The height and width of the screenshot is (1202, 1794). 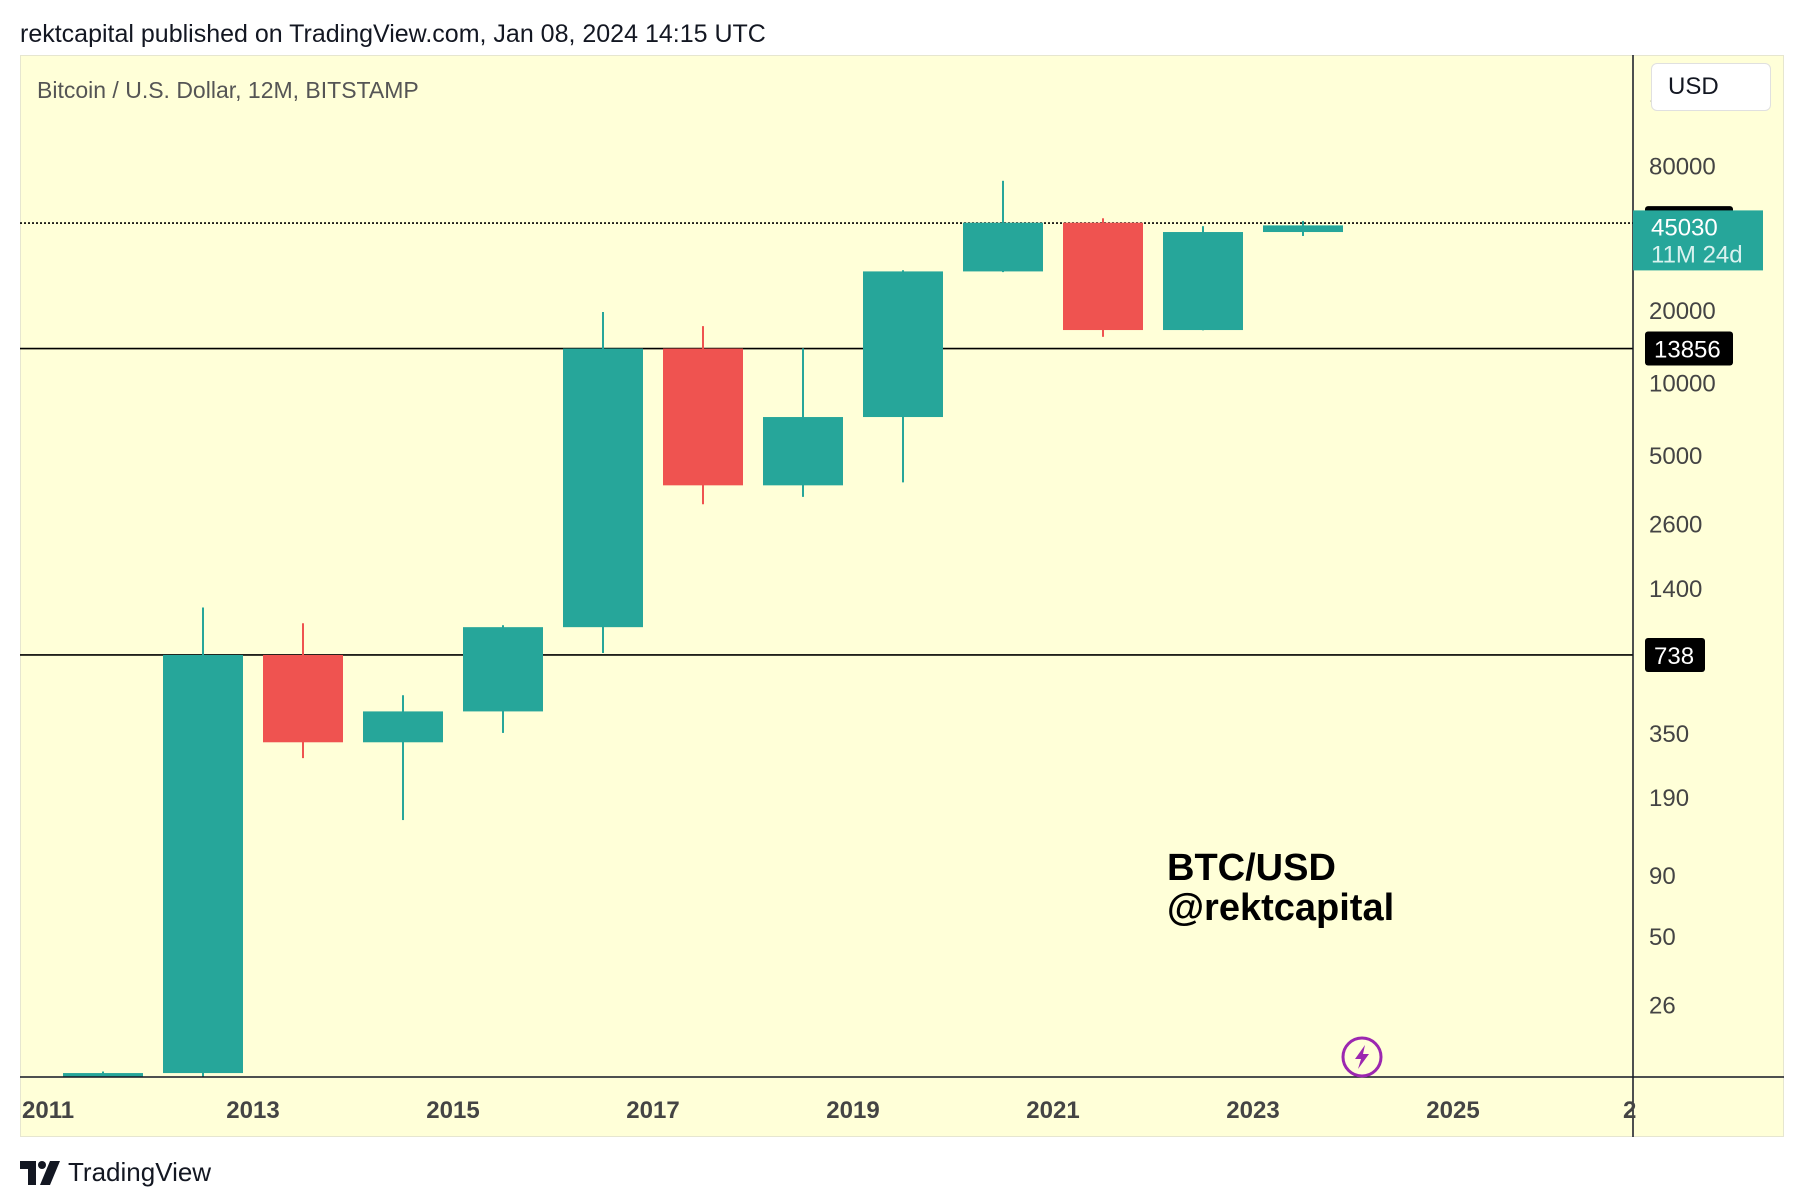 I want to click on candle-body-2012, so click(x=103, y=1075).